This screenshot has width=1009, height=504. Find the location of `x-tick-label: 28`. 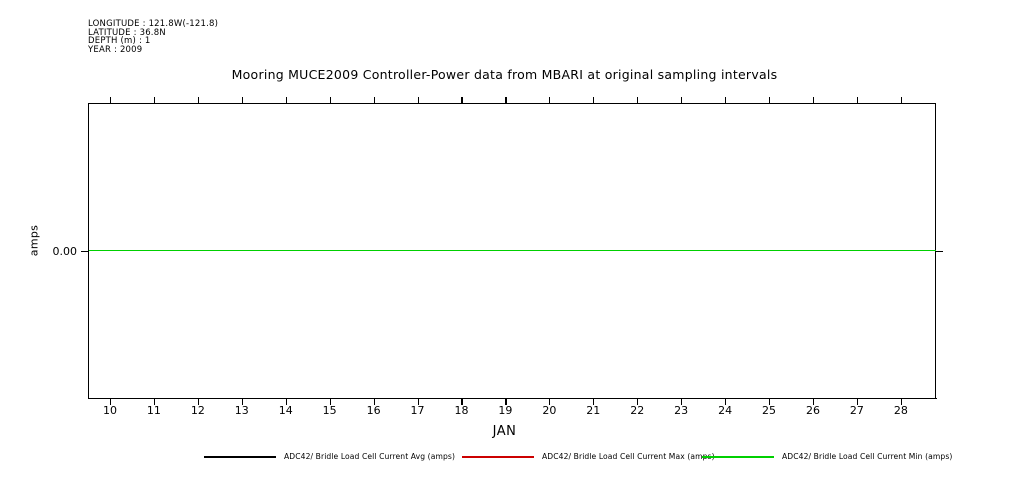

x-tick-label: 28 is located at coordinates (900, 410).